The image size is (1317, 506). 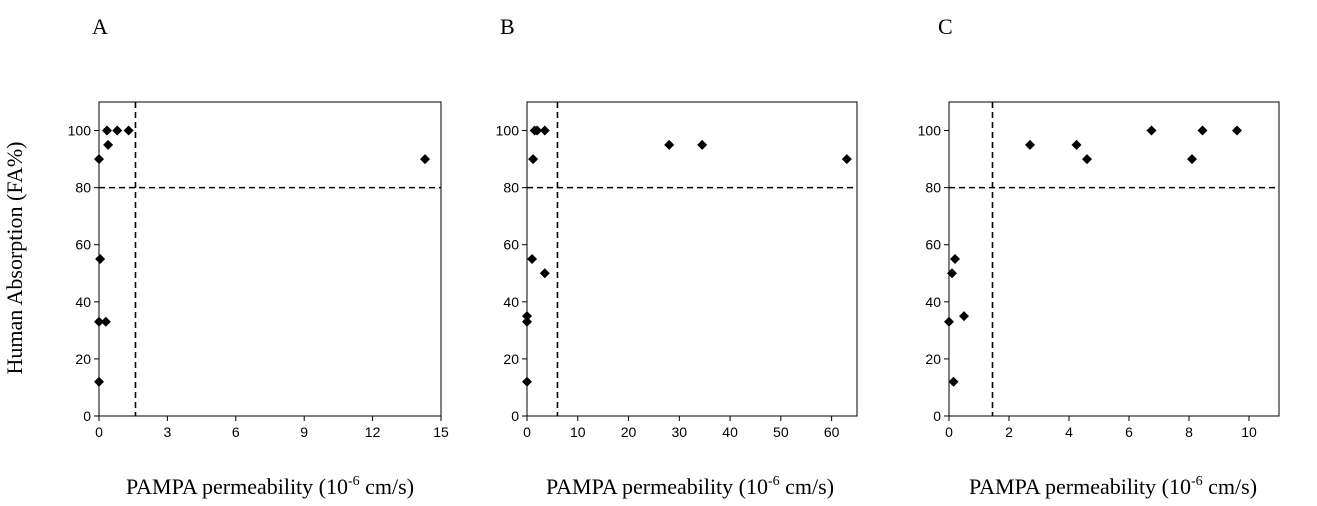 What do you see at coordinates (1129, 432) in the screenshot?
I see `x-tick-label-c: 6` at bounding box center [1129, 432].